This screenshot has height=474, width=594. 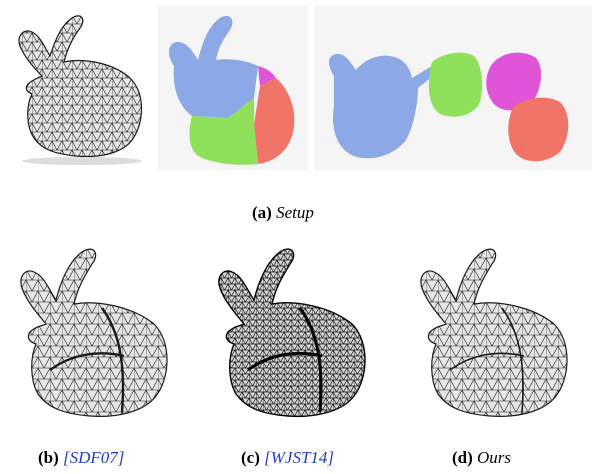 What do you see at coordinates (95, 331) in the screenshot?
I see `sdf07-result-bunny` at bounding box center [95, 331].